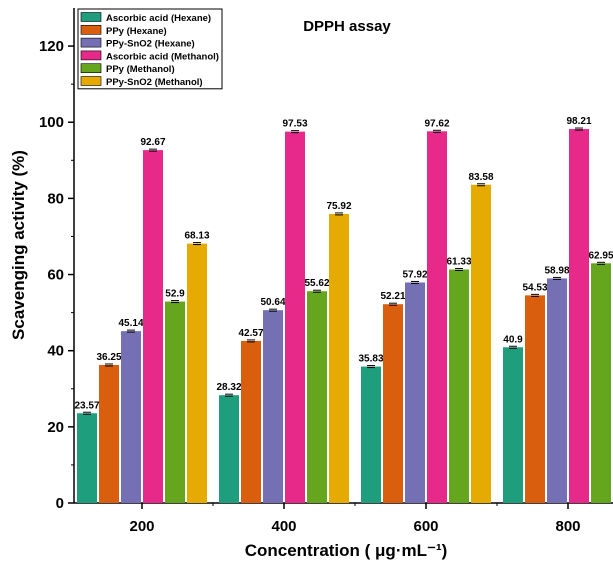 The image size is (613, 562). I want to click on data-label: 40.9, so click(513, 339).